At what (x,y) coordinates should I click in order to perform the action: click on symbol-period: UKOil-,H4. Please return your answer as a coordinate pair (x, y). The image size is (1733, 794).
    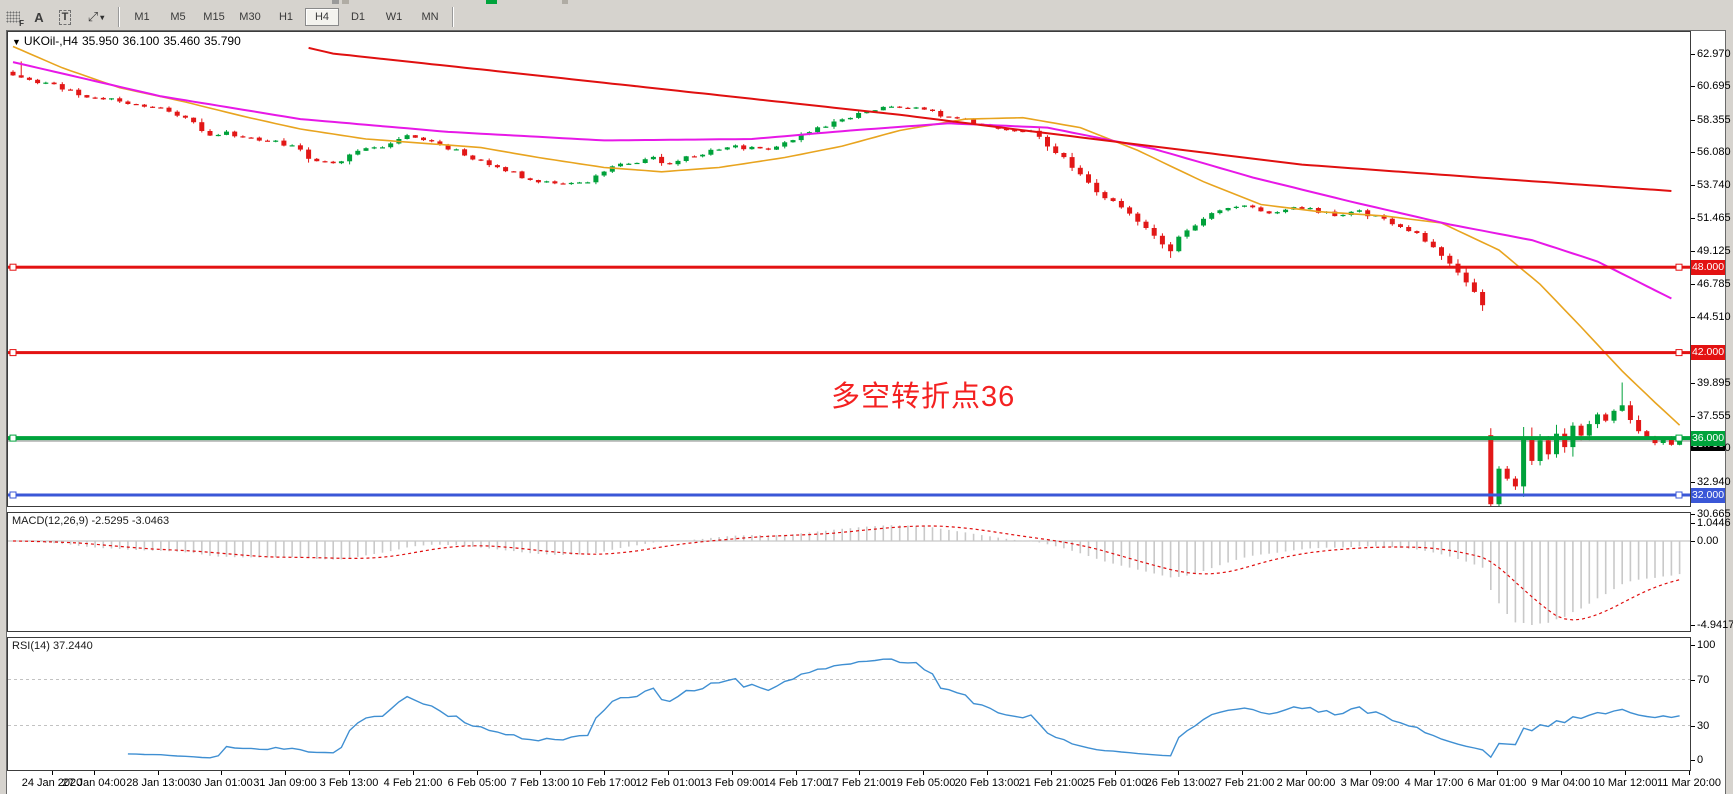
    Looking at the image, I should click on (50, 41).